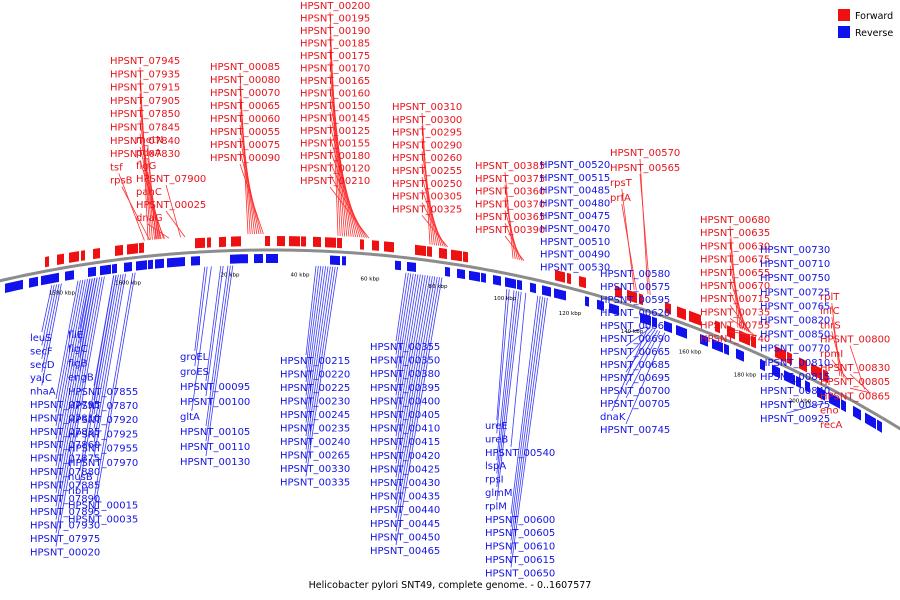 This screenshot has height=600, width=900. Describe the element at coordinates (795, 264) in the screenshot. I see `reverse-gene-label: HPSNT_00710` at that location.